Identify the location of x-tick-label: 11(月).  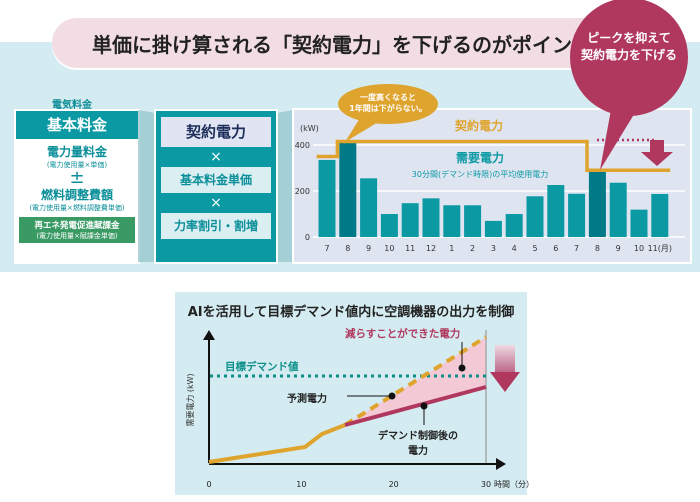
(660, 248).